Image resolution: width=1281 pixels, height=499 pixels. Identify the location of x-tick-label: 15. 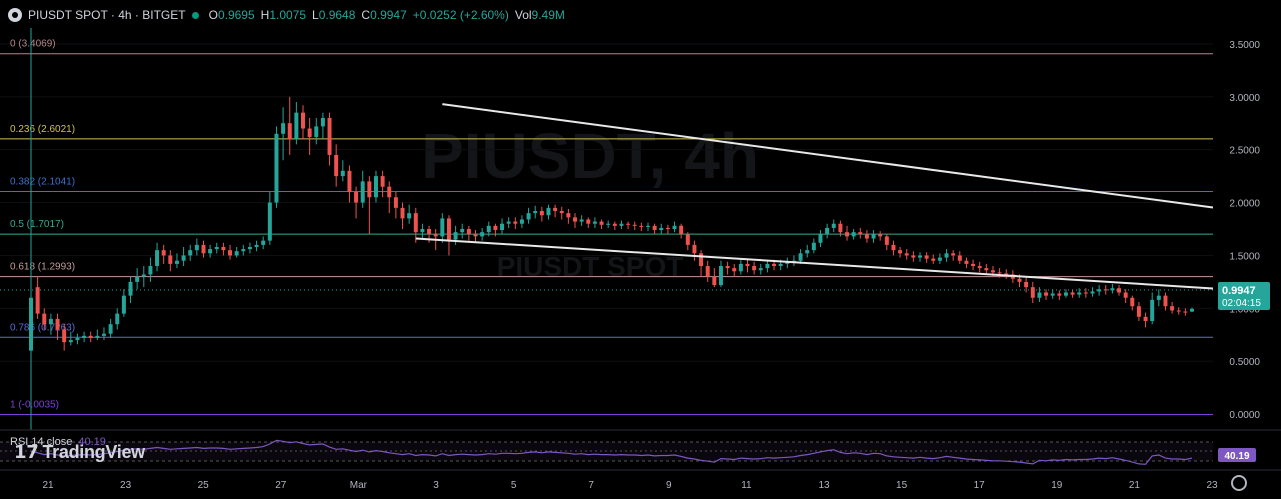
(902, 485).